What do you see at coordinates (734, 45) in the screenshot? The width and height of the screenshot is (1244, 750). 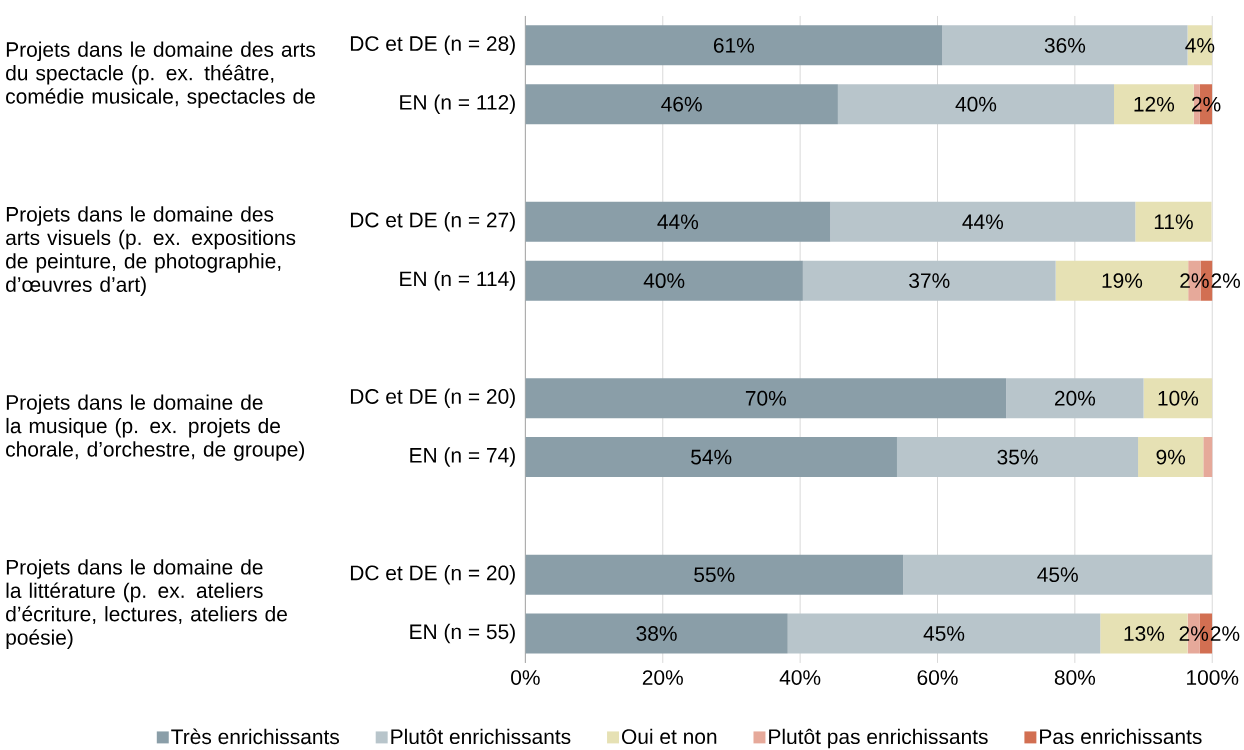 I see `data-label: 61%` at bounding box center [734, 45].